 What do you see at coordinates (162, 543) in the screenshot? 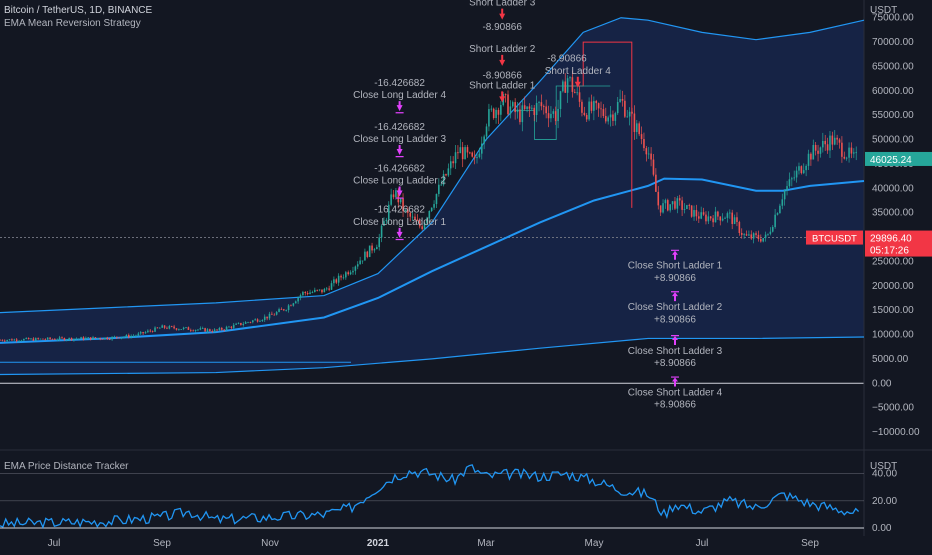
I see `time-tick-label: Sep` at bounding box center [162, 543].